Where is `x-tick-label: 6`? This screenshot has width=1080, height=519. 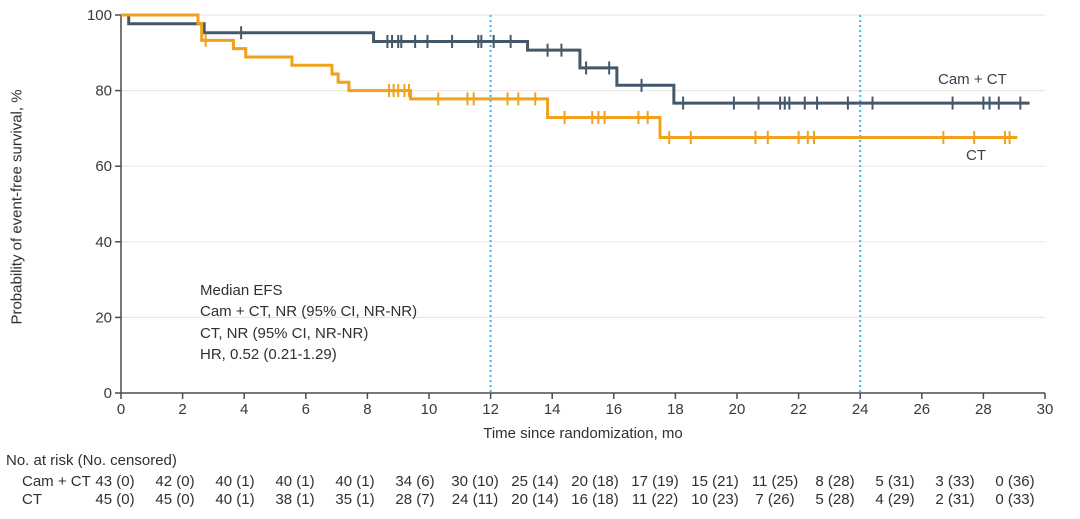
x-tick-label: 6 is located at coordinates (306, 409).